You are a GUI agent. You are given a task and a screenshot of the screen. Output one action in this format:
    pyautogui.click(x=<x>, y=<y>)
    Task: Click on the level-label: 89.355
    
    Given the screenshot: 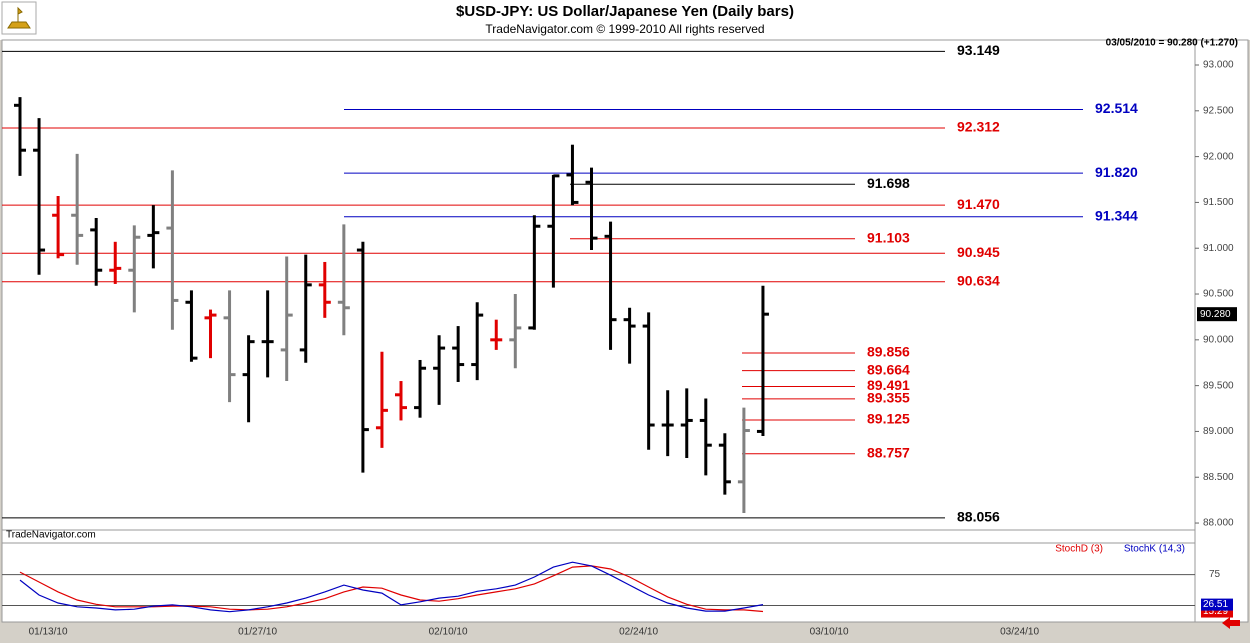 What is the action you would take?
    pyautogui.click(x=888, y=398)
    